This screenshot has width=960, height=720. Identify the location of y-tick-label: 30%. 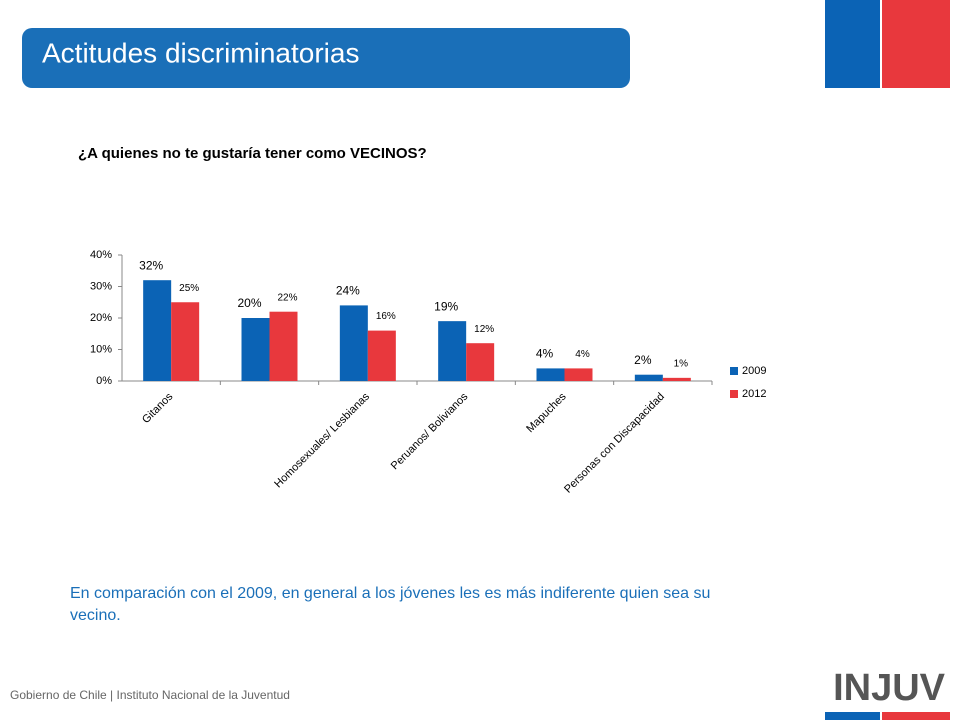
(101, 286).